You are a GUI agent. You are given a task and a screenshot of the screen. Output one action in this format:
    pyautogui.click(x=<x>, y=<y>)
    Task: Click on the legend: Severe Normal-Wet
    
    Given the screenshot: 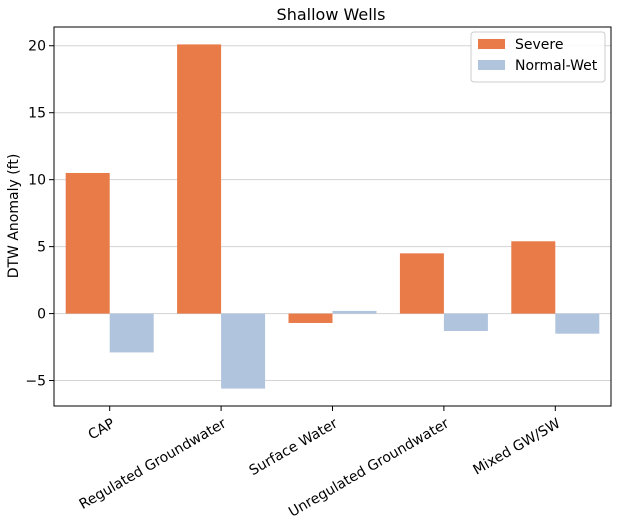 What is the action you would take?
    pyautogui.click(x=538, y=57)
    